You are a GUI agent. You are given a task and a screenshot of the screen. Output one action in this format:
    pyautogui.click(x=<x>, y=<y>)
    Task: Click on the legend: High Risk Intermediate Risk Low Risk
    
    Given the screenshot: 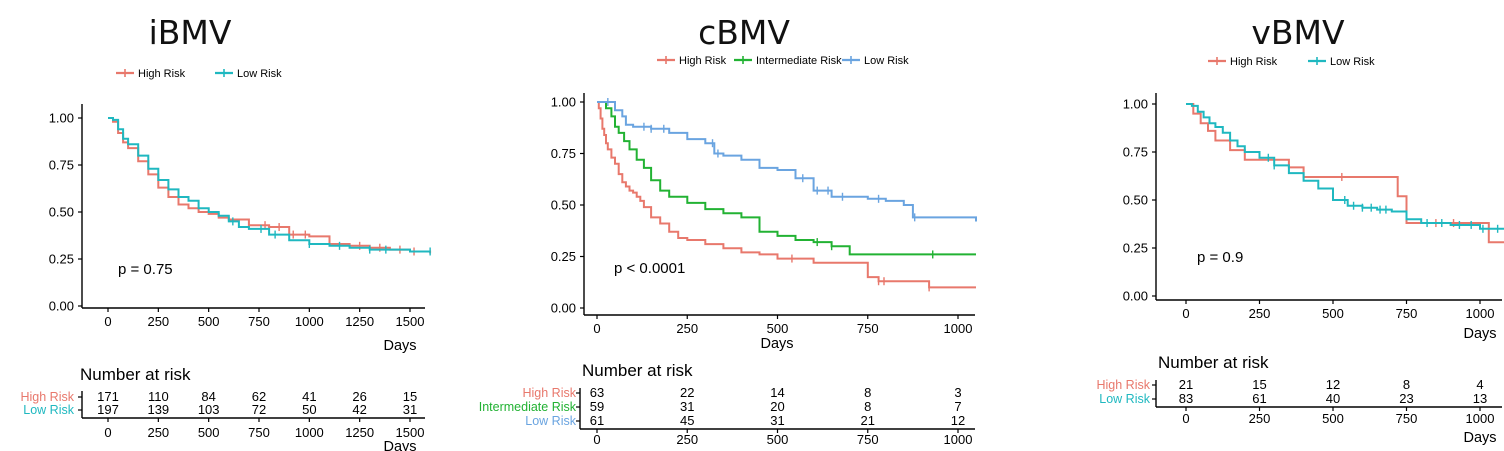 What is the action you would take?
    pyautogui.click(x=783, y=61)
    